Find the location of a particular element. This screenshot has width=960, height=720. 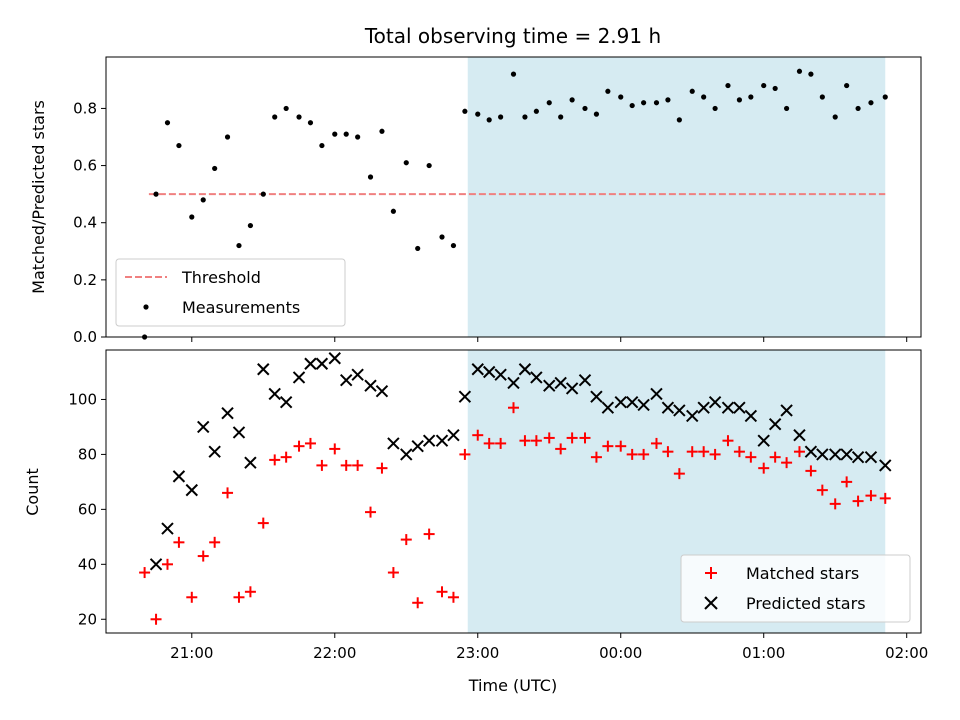

x-tick-label: 00:00 is located at coordinates (620, 653).